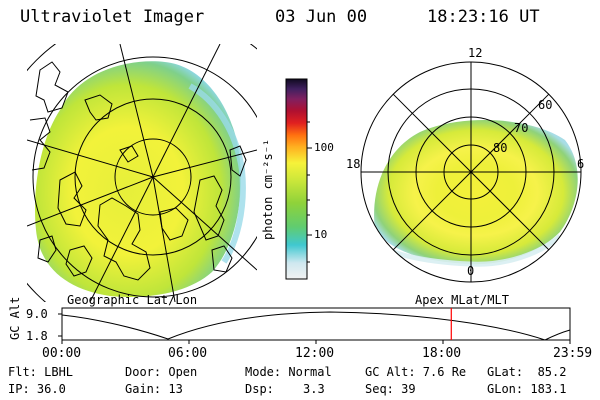 The width and height of the screenshot is (600, 400). Describe the element at coordinates (314, 389) in the screenshot. I see `dsp-value: 3.3` at that location.